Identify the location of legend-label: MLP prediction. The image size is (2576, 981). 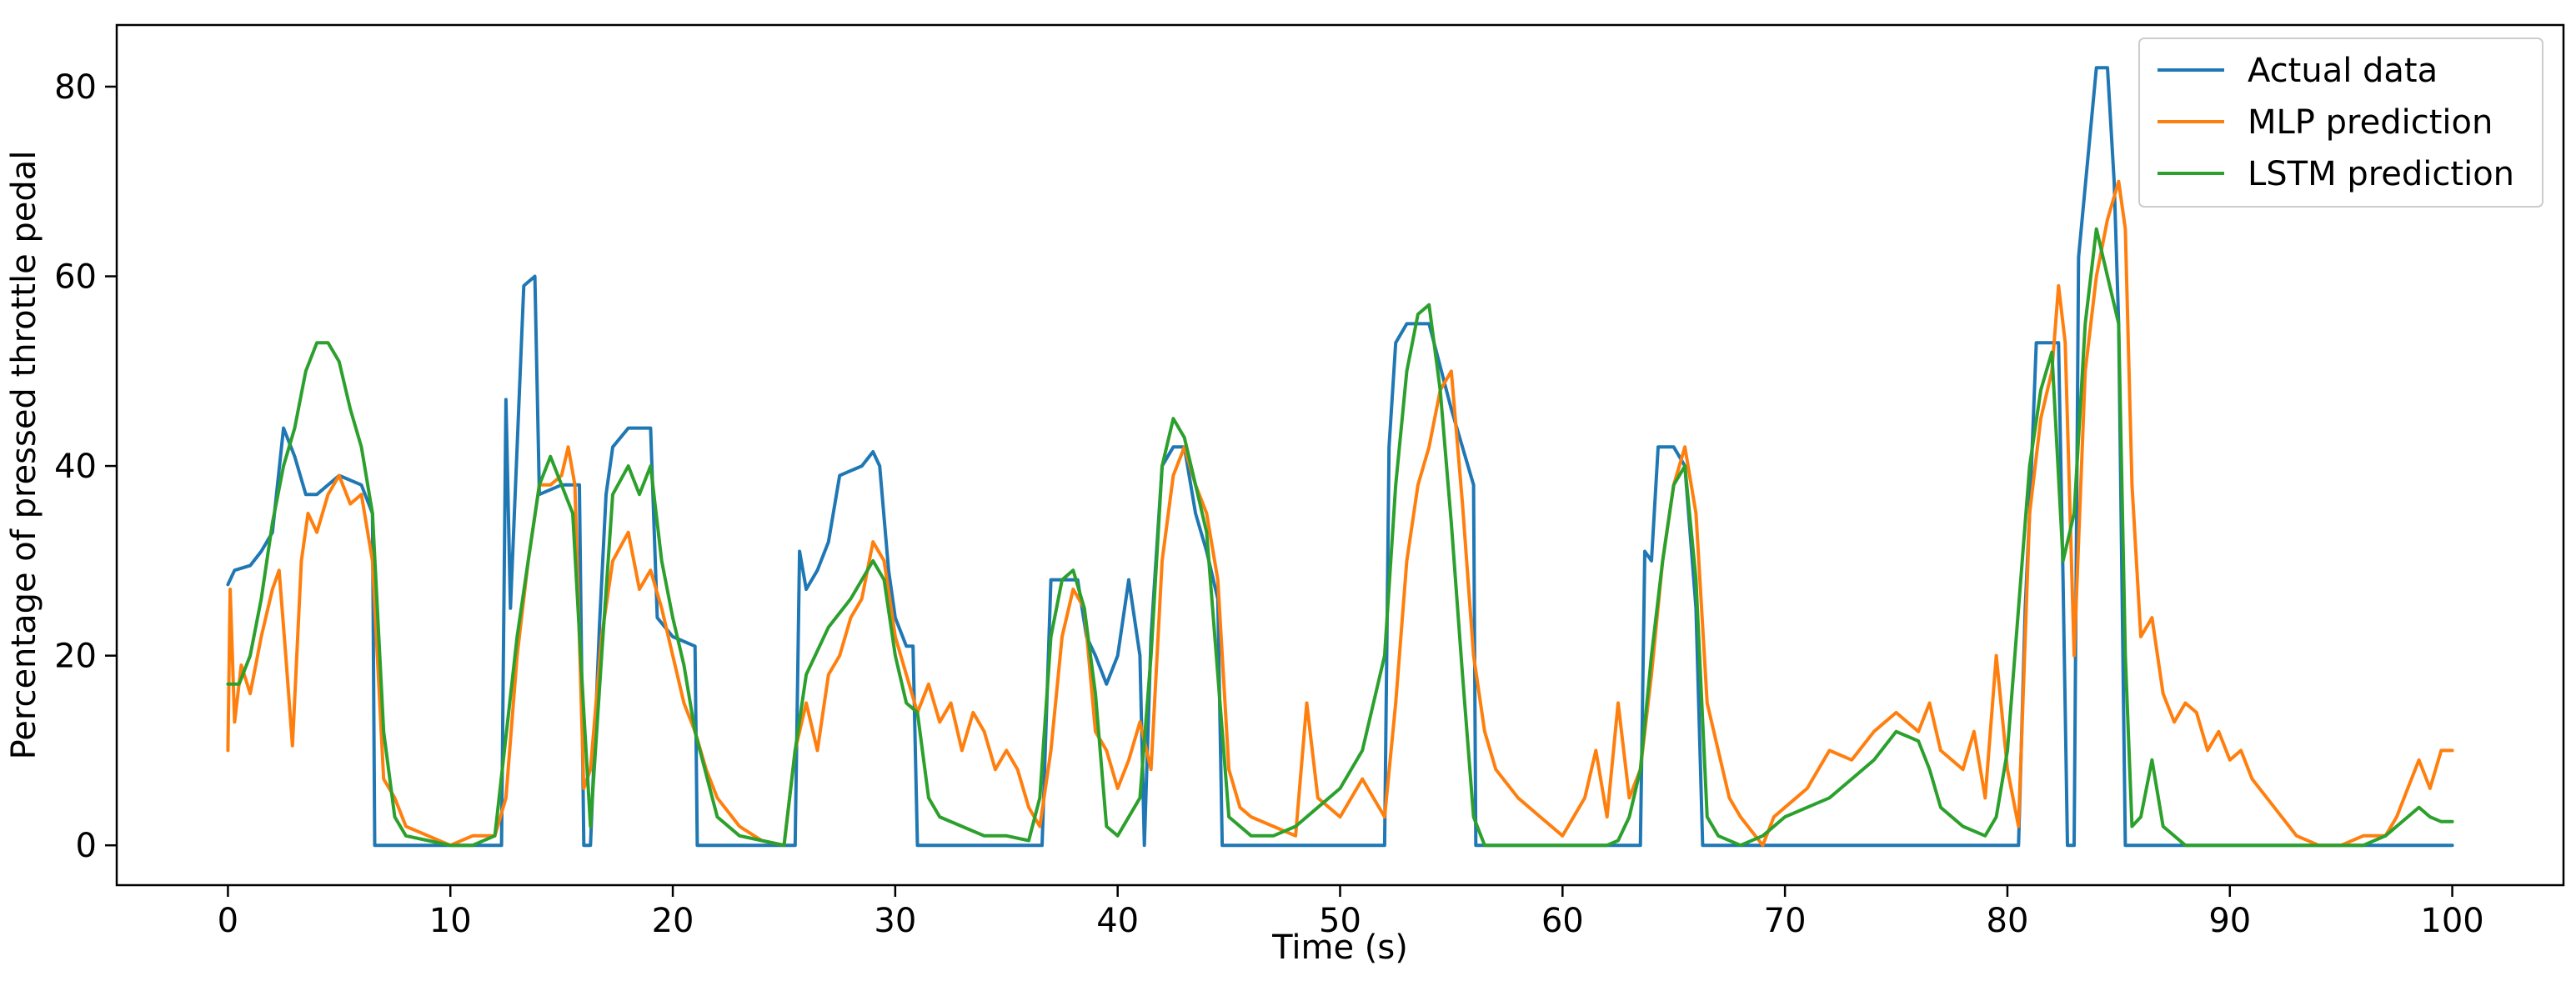
(2370, 122).